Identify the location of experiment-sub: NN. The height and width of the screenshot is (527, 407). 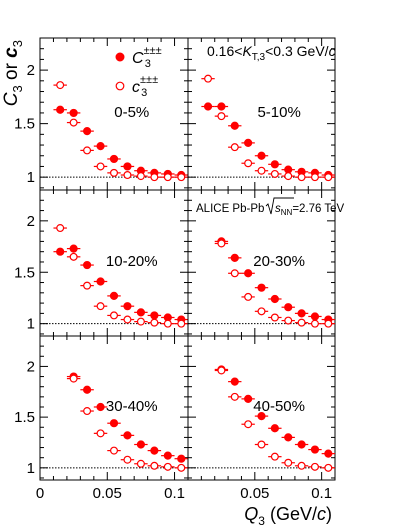
(287, 212).